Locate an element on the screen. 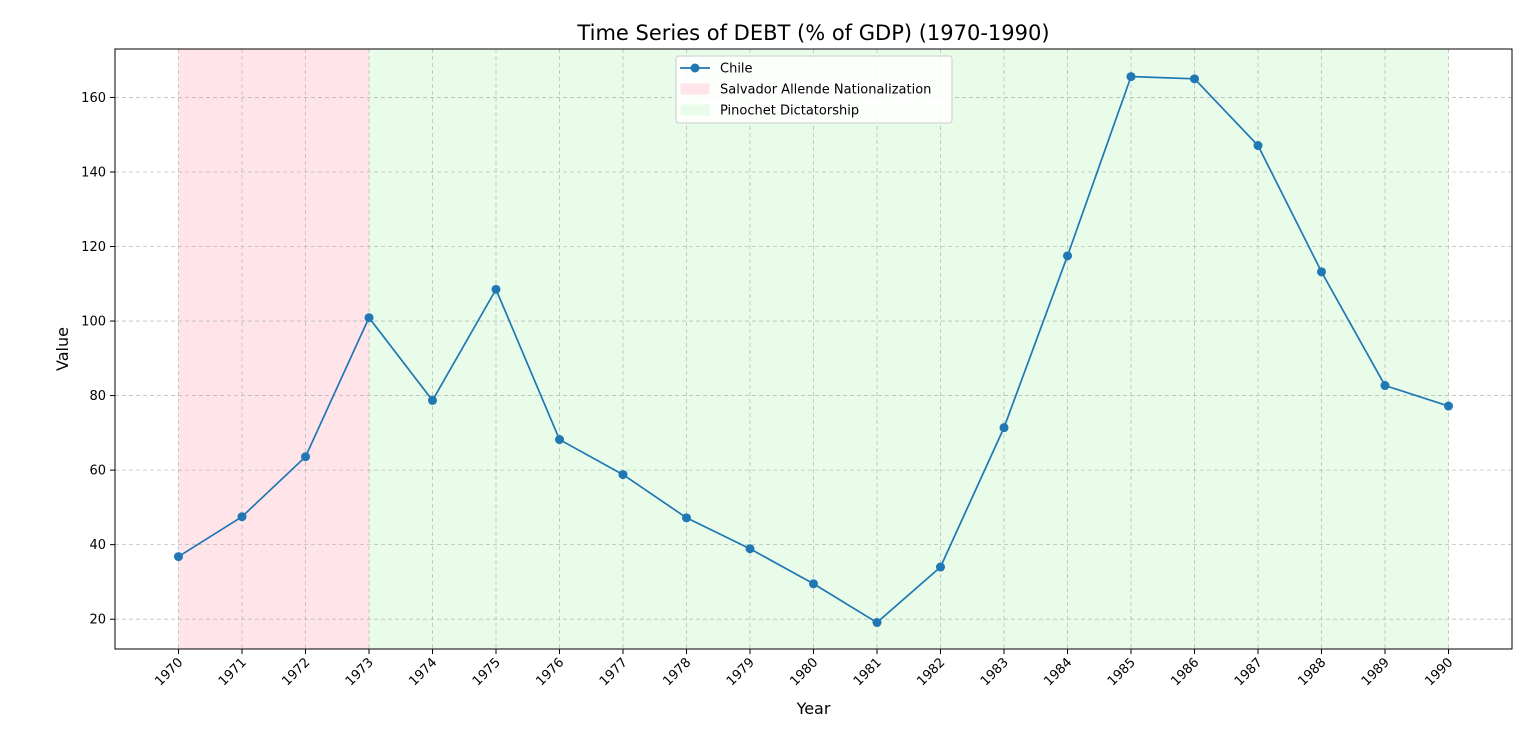 The height and width of the screenshot is (754, 1536). x-tick-label-1981: 1981 is located at coordinates (868, 672).